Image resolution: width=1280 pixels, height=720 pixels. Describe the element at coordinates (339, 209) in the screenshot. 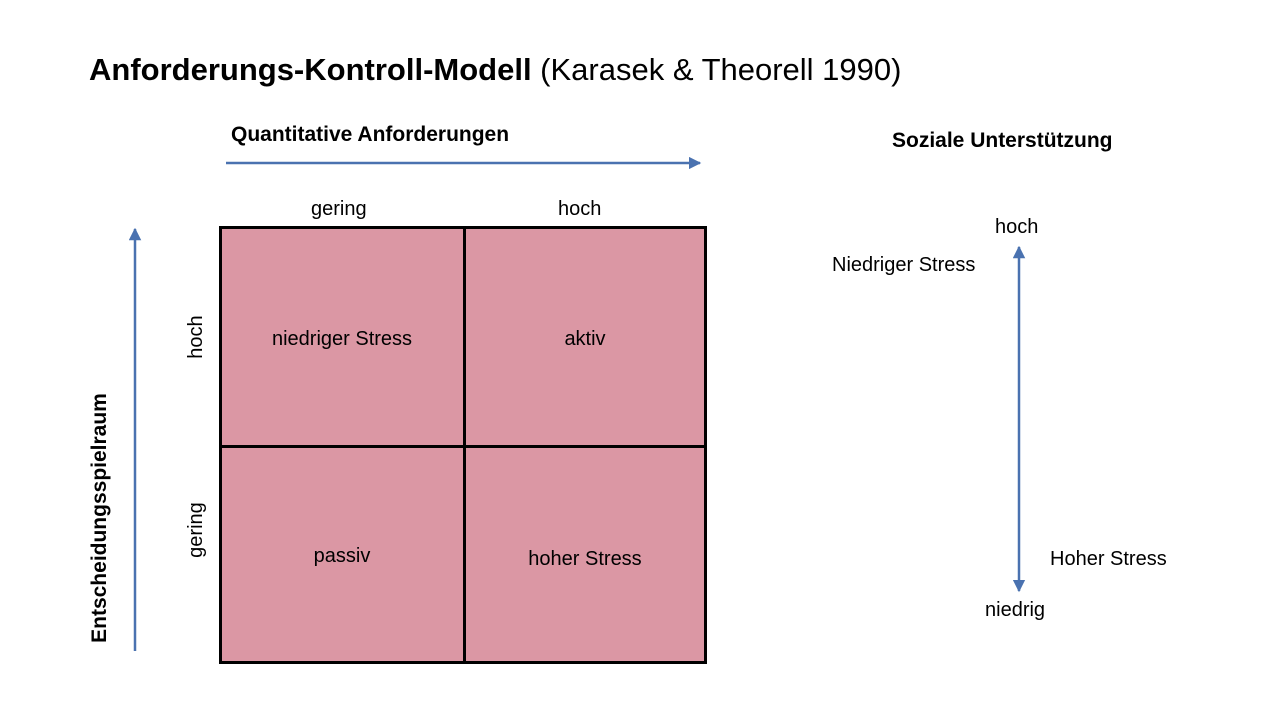

I see `column-label-gering: gering` at that location.